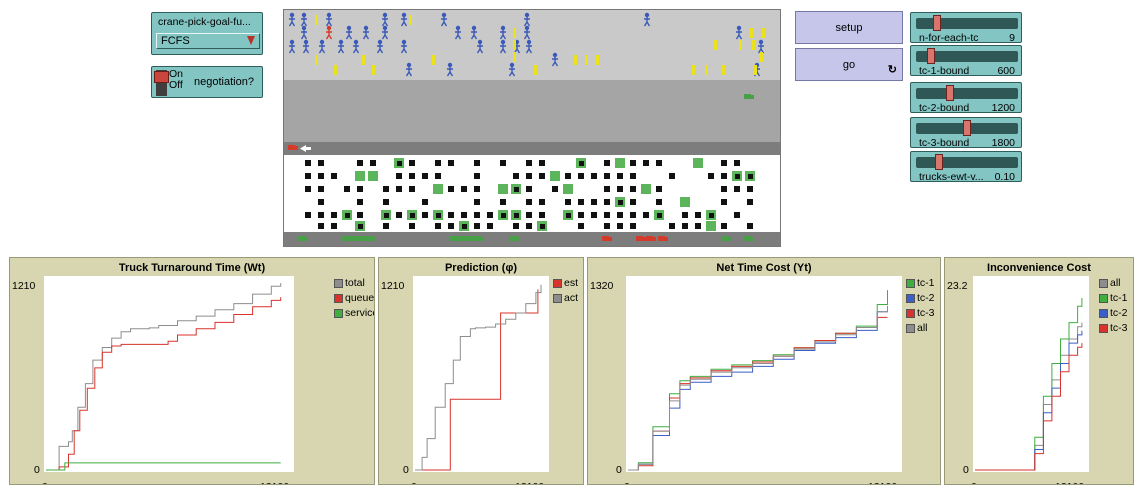 The height and width of the screenshot is (485, 1134). What do you see at coordinates (1110, 283) in the screenshot?
I see `legend-item: all` at bounding box center [1110, 283].